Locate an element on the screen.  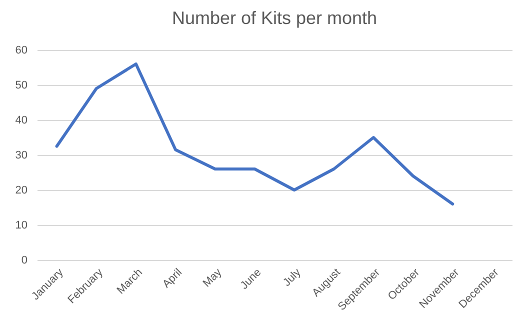
chart-title: Number of Kits per month is located at coordinates (275, 18).